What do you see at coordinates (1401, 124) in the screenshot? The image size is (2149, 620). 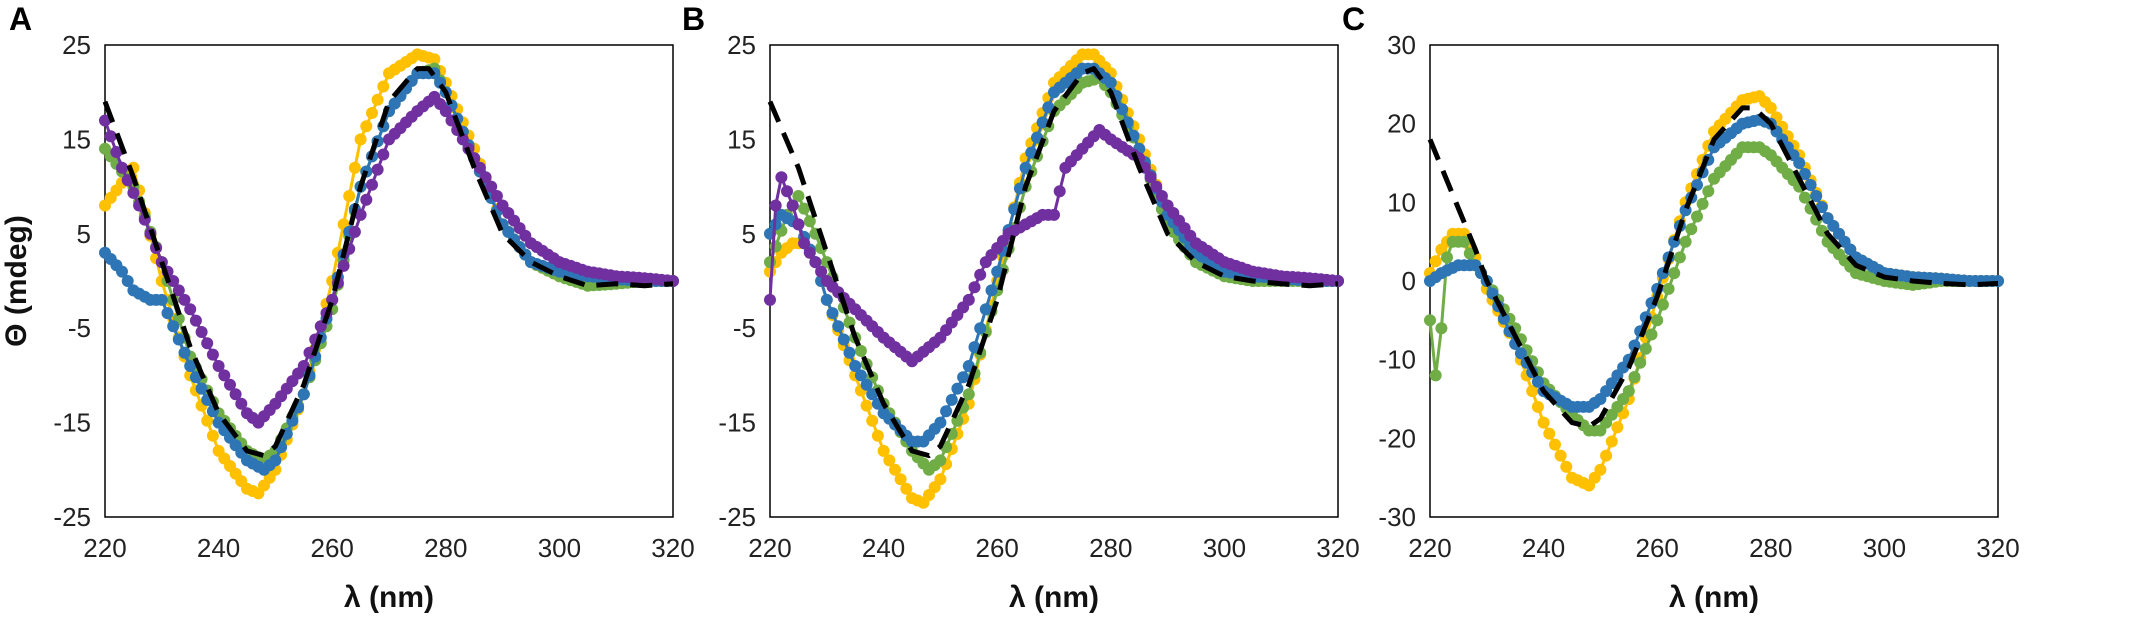 I see `y-tick-label: 20` at bounding box center [1401, 124].